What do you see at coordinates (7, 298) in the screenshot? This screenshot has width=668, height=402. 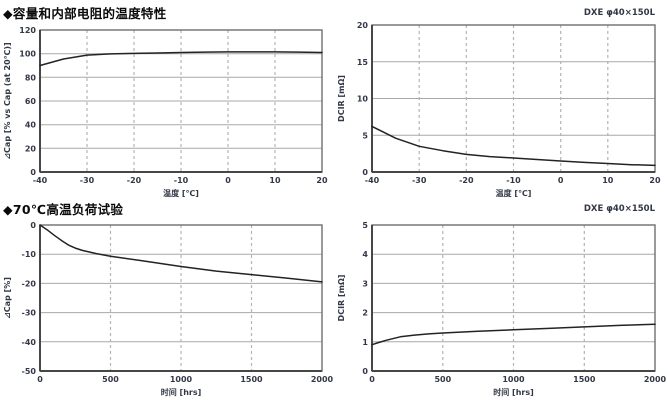 I see `svg-text: ⊿Cap [%]` at bounding box center [7, 298].